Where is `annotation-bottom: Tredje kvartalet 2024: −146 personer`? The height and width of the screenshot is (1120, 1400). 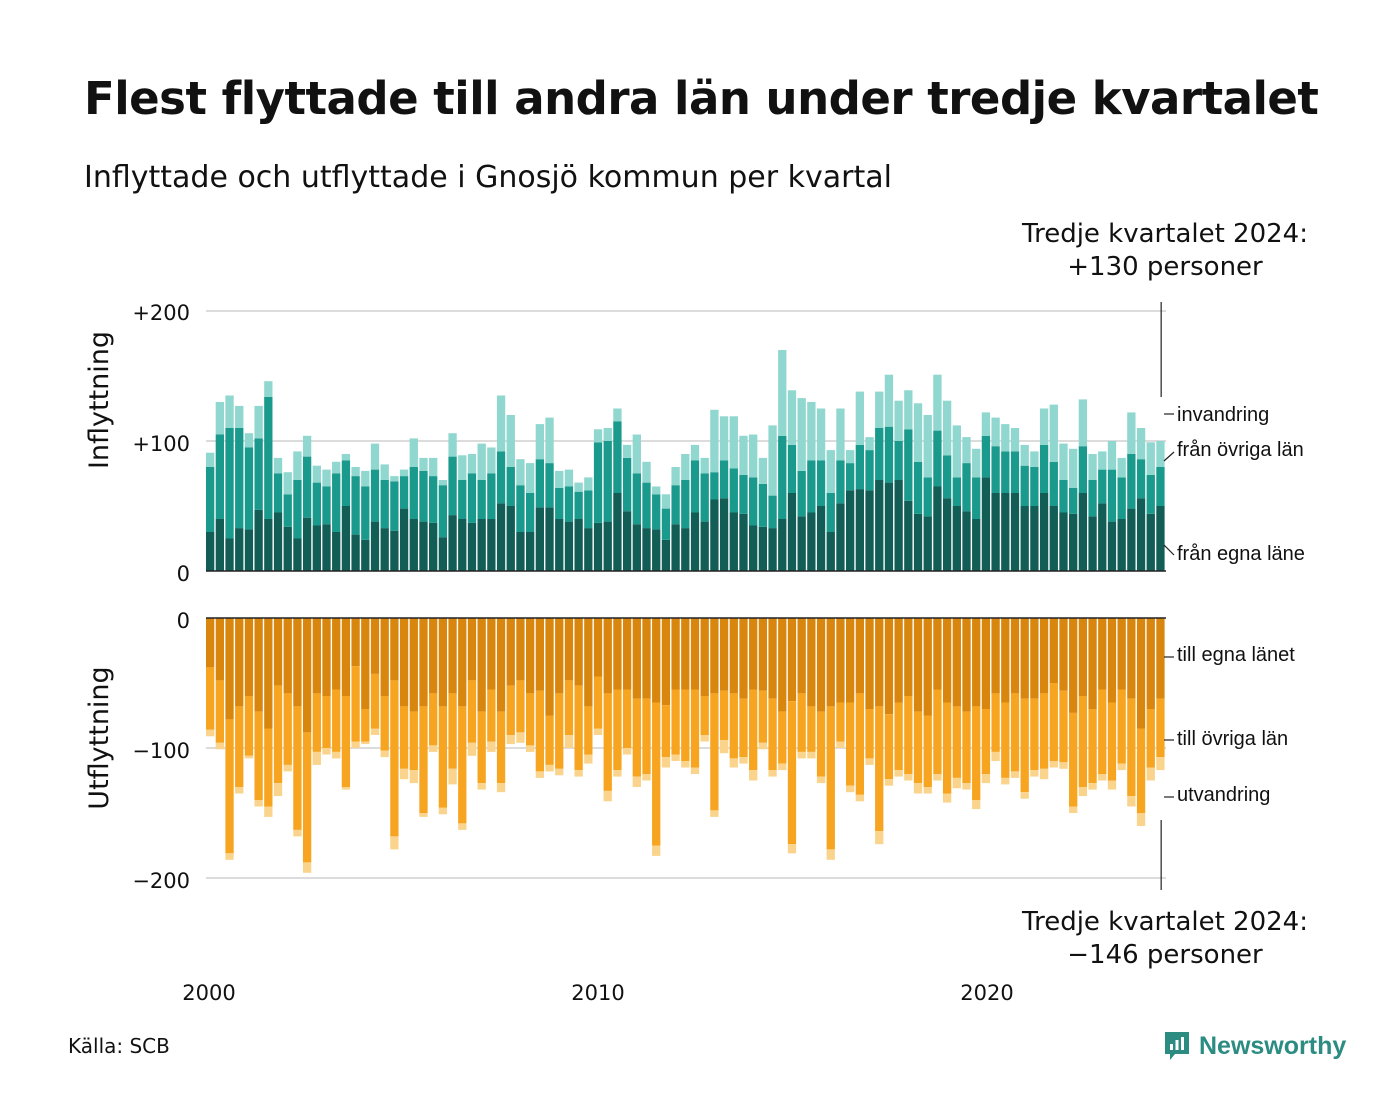
annotation-bottom: Tredje kvartalet 2024: −146 personer is located at coordinates (1165, 939).